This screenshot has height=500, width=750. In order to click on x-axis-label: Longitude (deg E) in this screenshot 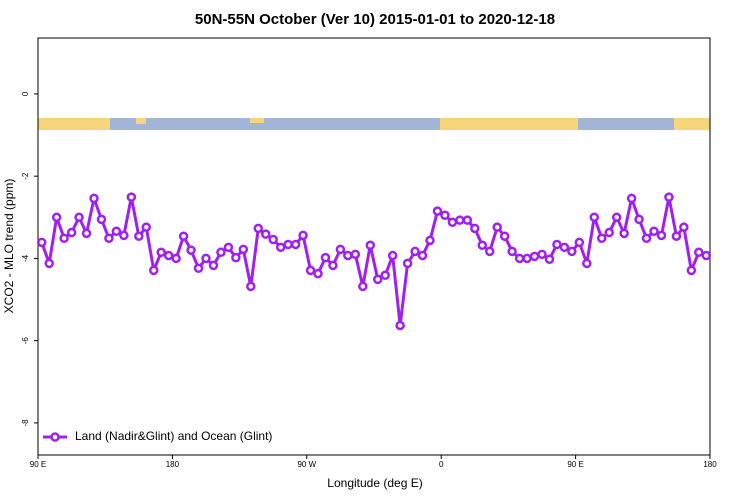, I will do `click(374, 483)`.